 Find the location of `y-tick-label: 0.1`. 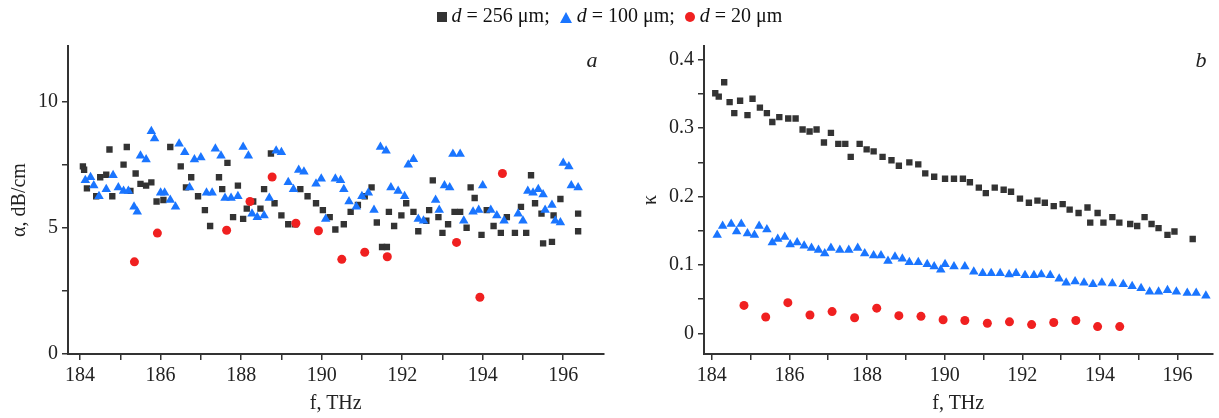

y-tick-label: 0.1 is located at coordinates (681, 263).